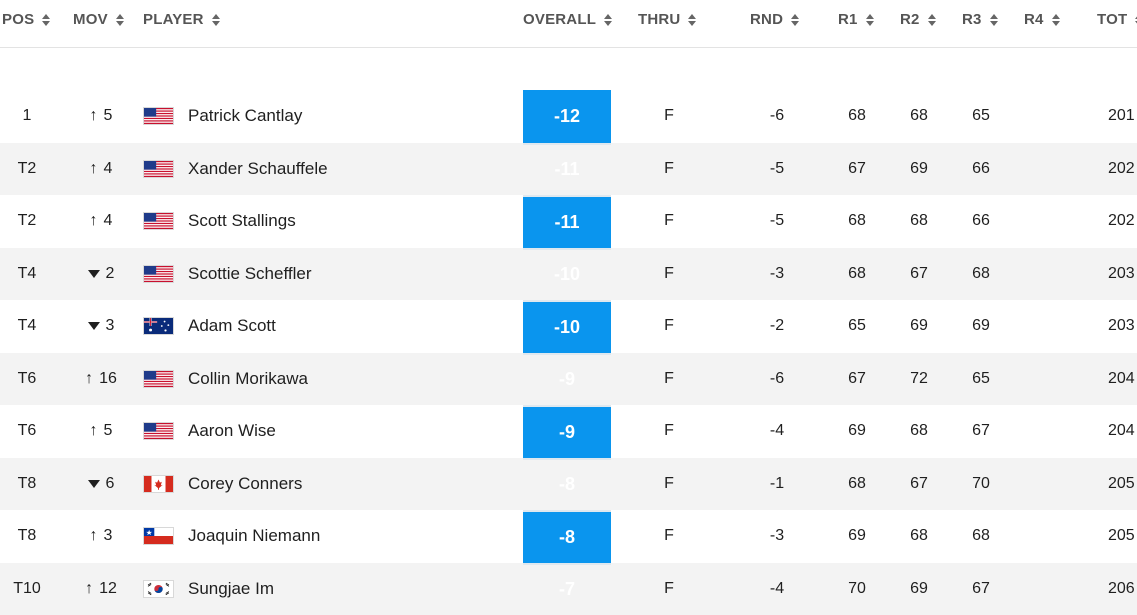 Image resolution: width=1137 pixels, height=615 pixels. I want to click on movement: 6, so click(101, 484).